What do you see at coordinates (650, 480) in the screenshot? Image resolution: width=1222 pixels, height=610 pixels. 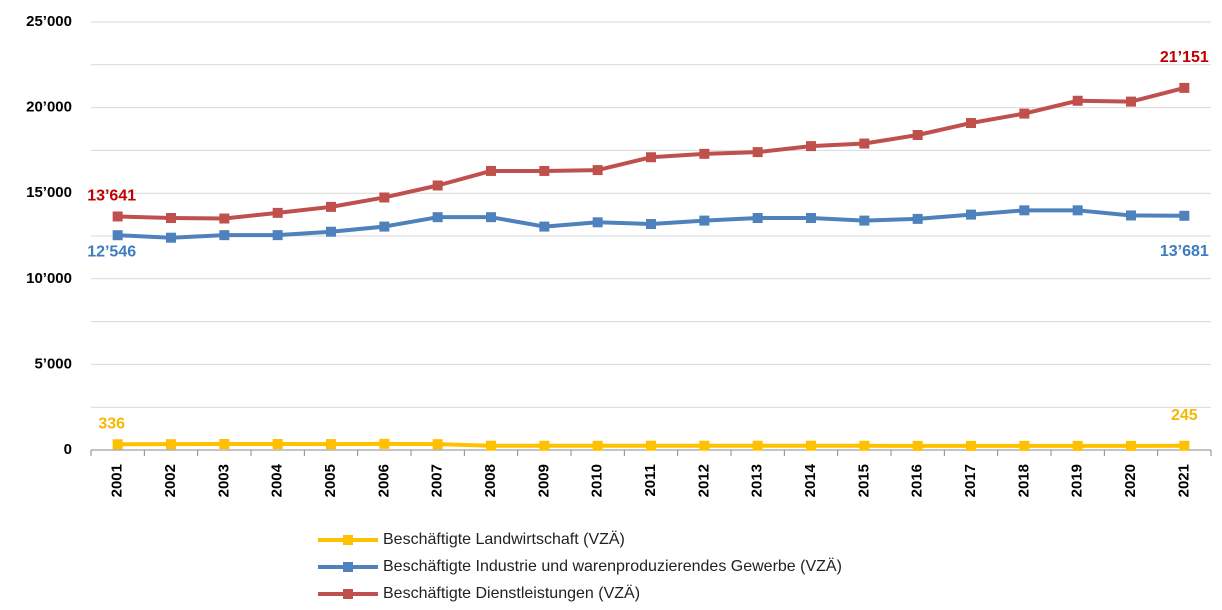 I see `x-tick-label: 2011` at bounding box center [650, 480].